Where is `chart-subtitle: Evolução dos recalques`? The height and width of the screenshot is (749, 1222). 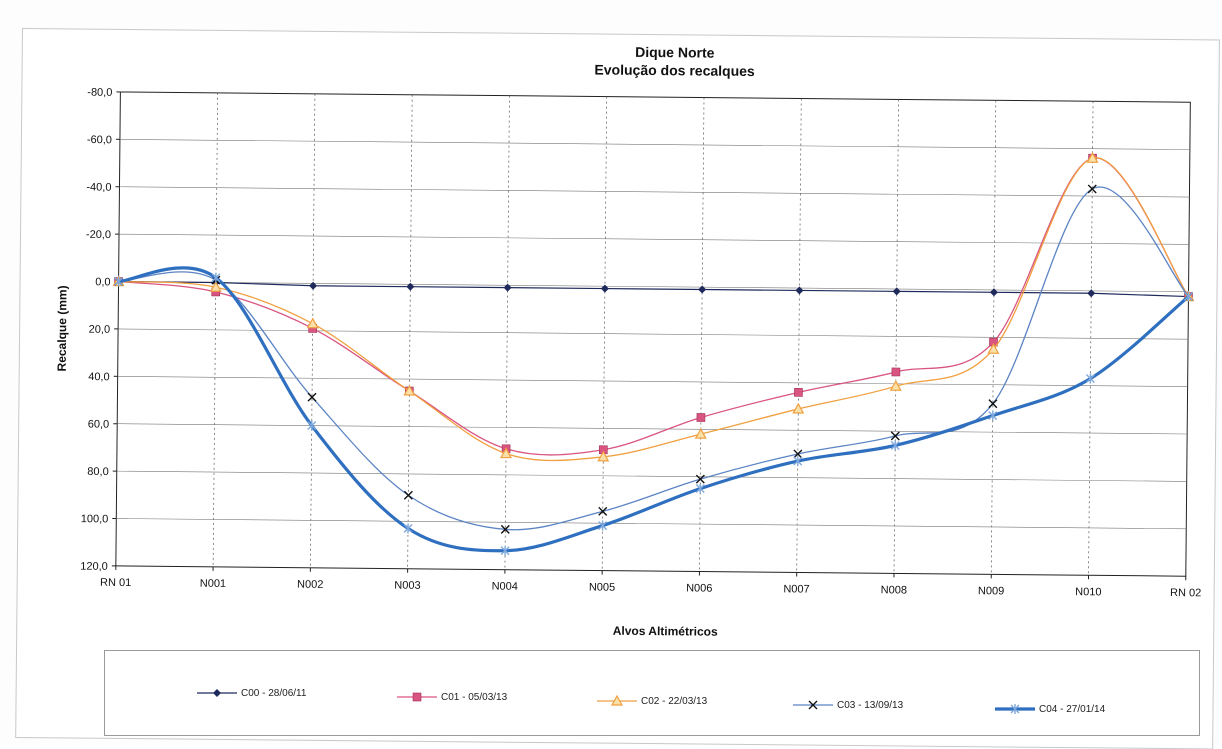 chart-subtitle: Evolução dos recalques is located at coordinates (674, 70).